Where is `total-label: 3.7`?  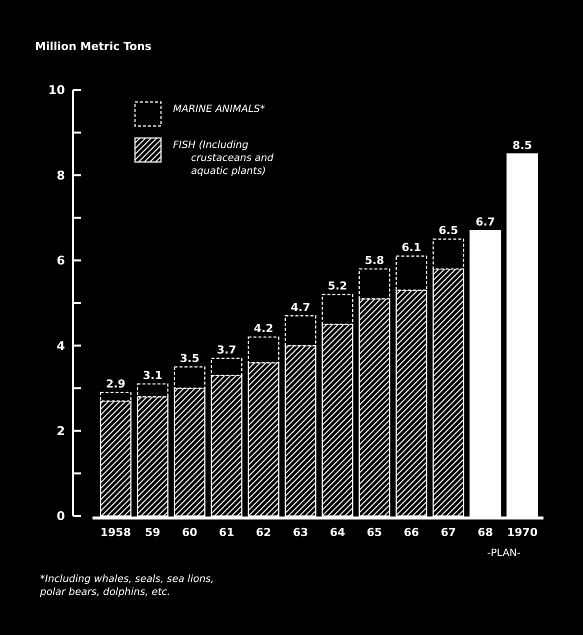
total-label: 3.7 is located at coordinates (226, 349).